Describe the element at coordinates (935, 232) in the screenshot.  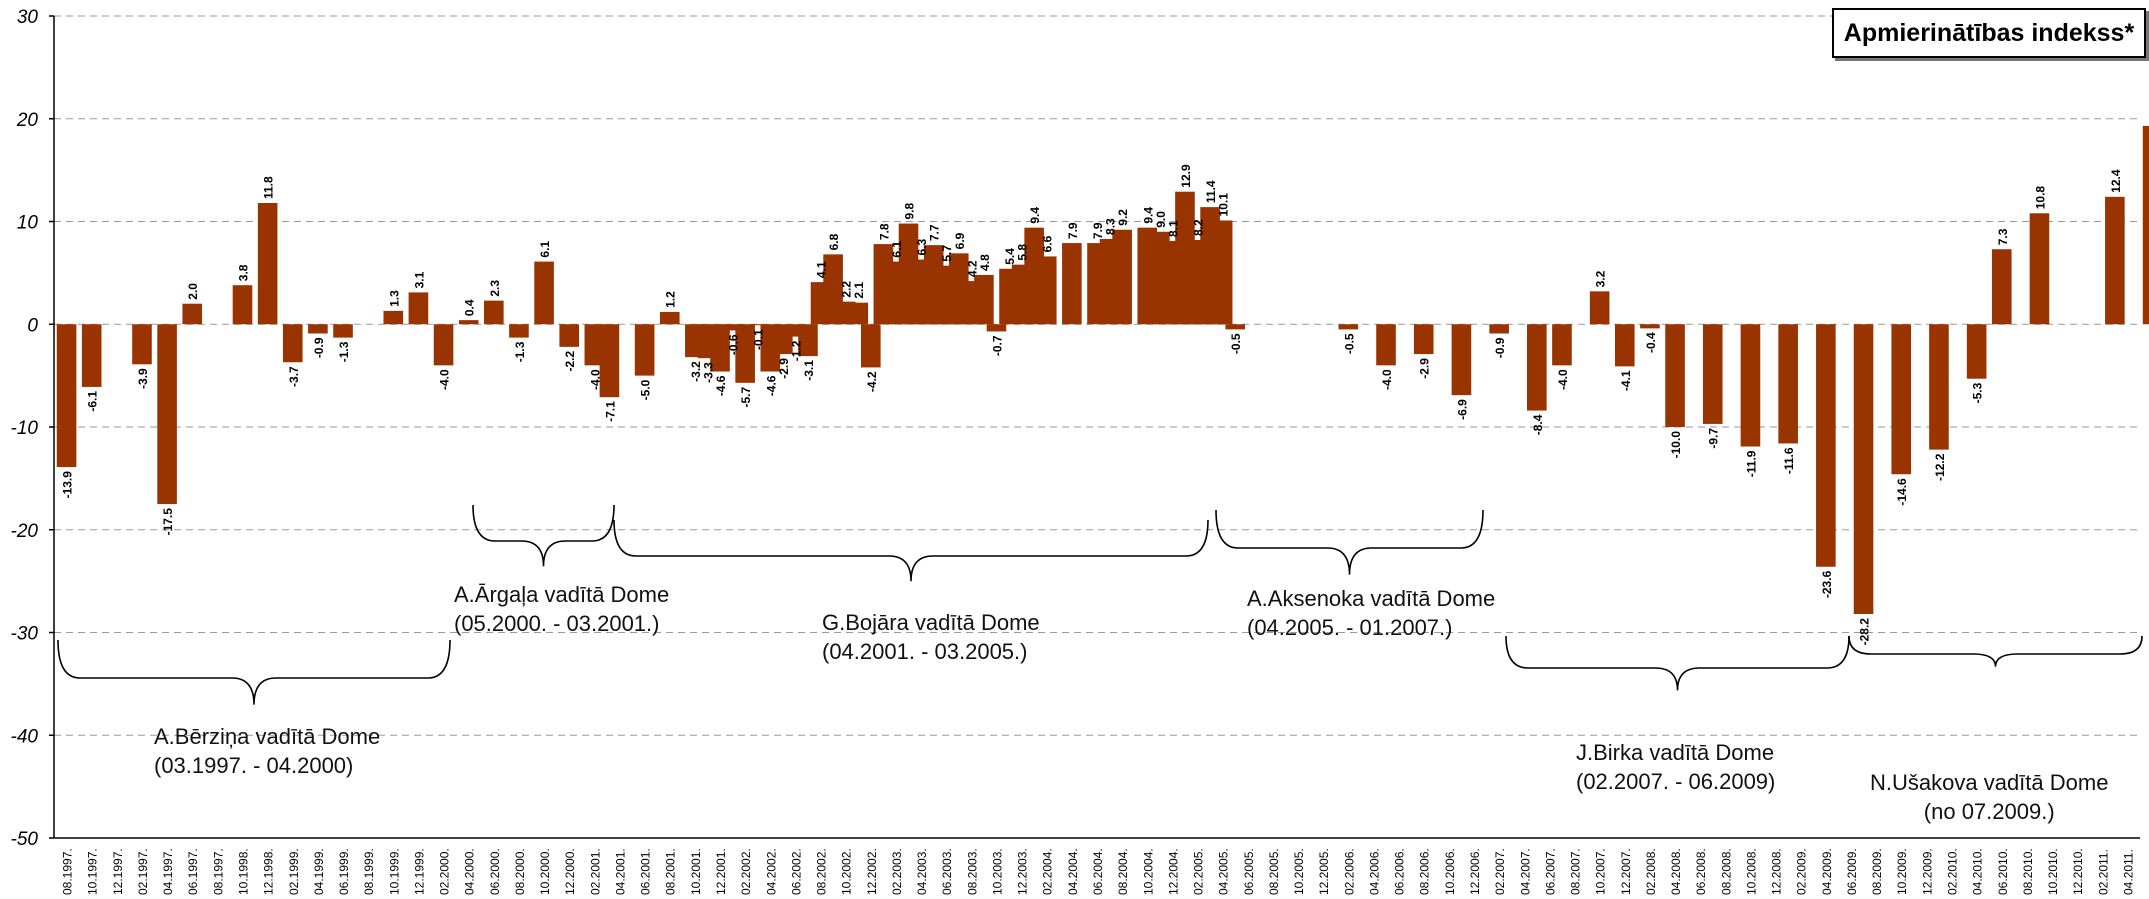
I see `bar-value-label: 7.7` at that location.